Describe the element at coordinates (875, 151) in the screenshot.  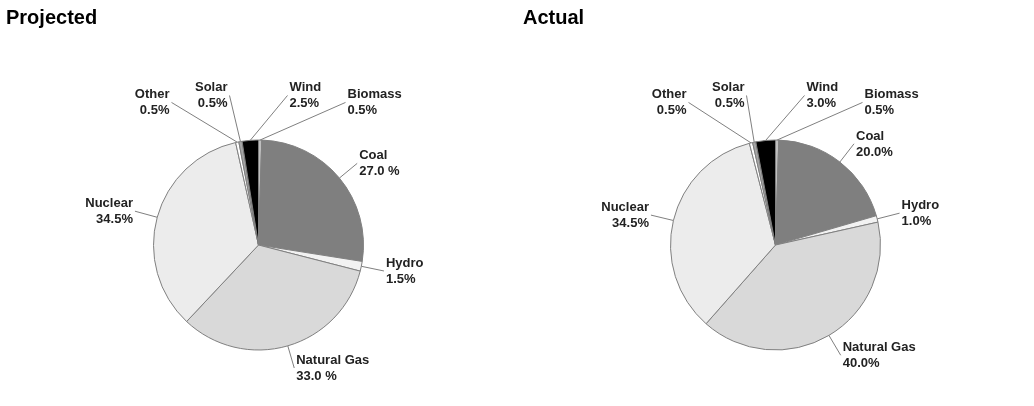
I see `data-label: 20.0%` at that location.